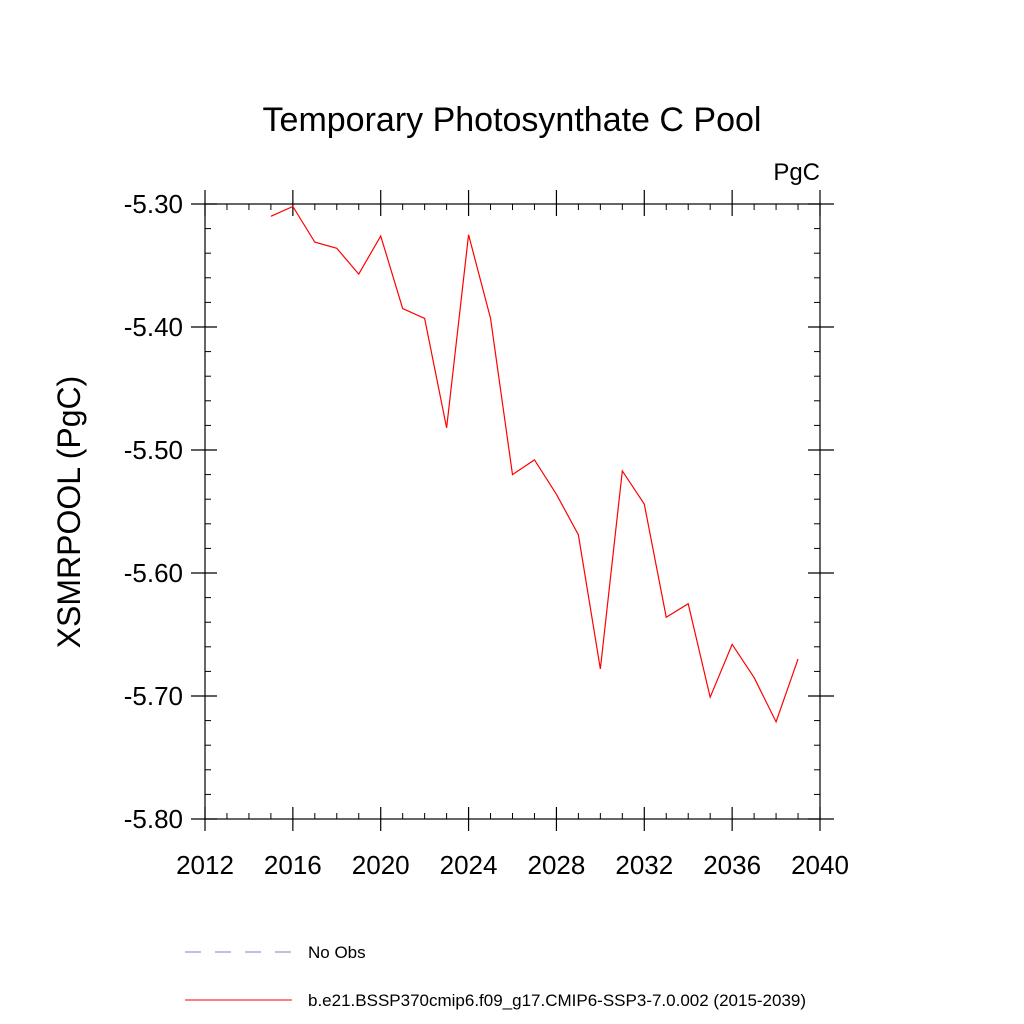 The width and height of the screenshot is (1024, 1024). Describe the element at coordinates (820, 865) in the screenshot. I see `x-tick-label: 2040` at that location.